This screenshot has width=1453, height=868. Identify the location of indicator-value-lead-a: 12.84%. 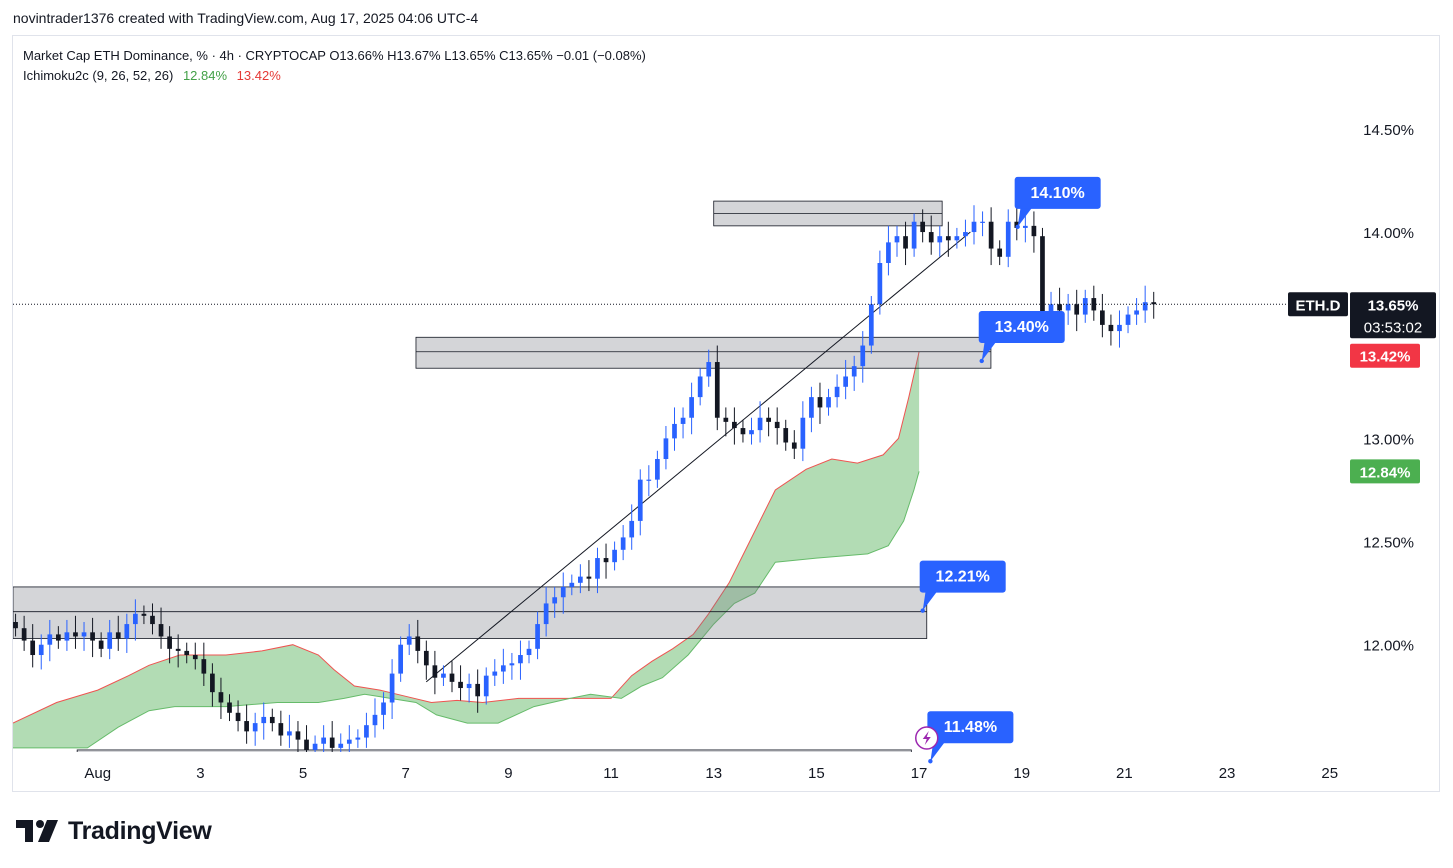
(205, 75).